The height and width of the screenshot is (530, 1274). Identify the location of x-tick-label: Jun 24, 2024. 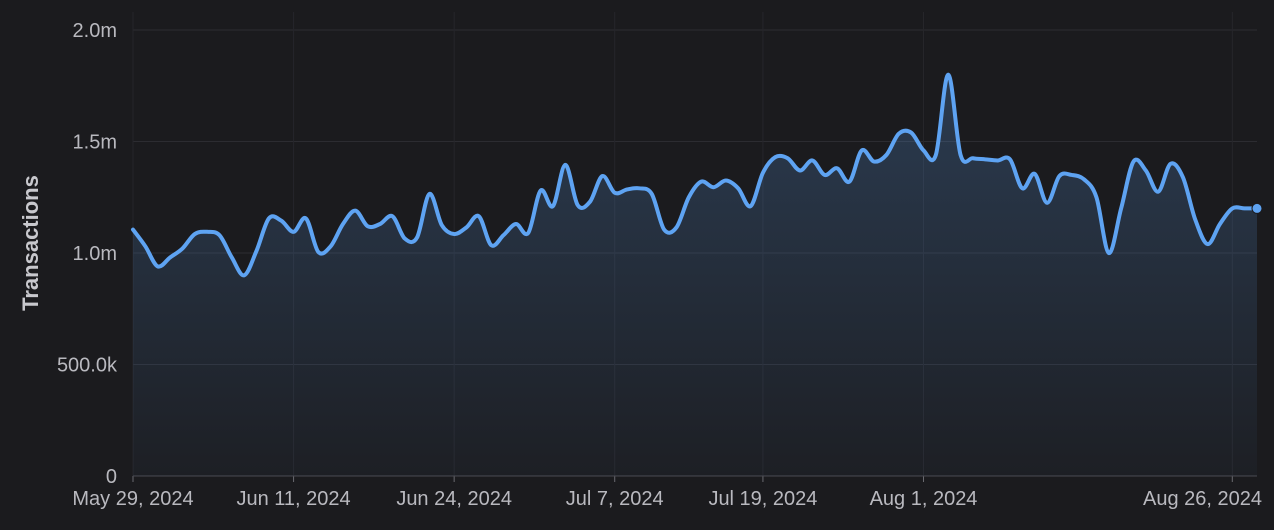
(454, 499).